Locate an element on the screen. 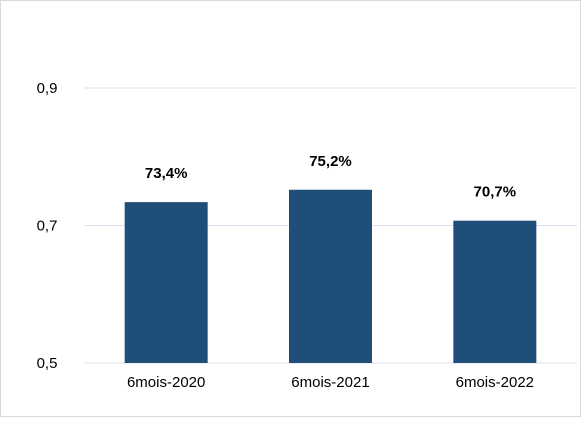  bar-6mois-2021 is located at coordinates (330, 276).